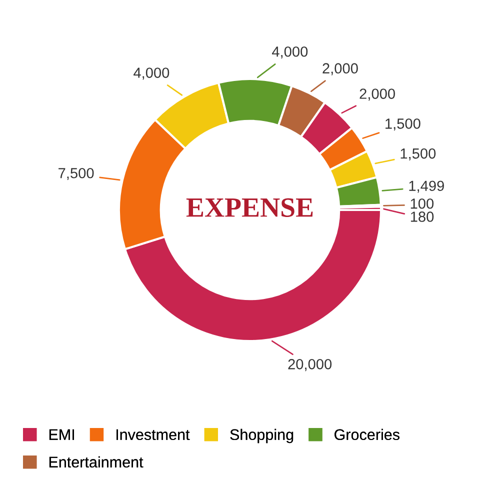  What do you see at coordinates (249, 207) in the screenshot?
I see `text: EXPENSE` at bounding box center [249, 207].